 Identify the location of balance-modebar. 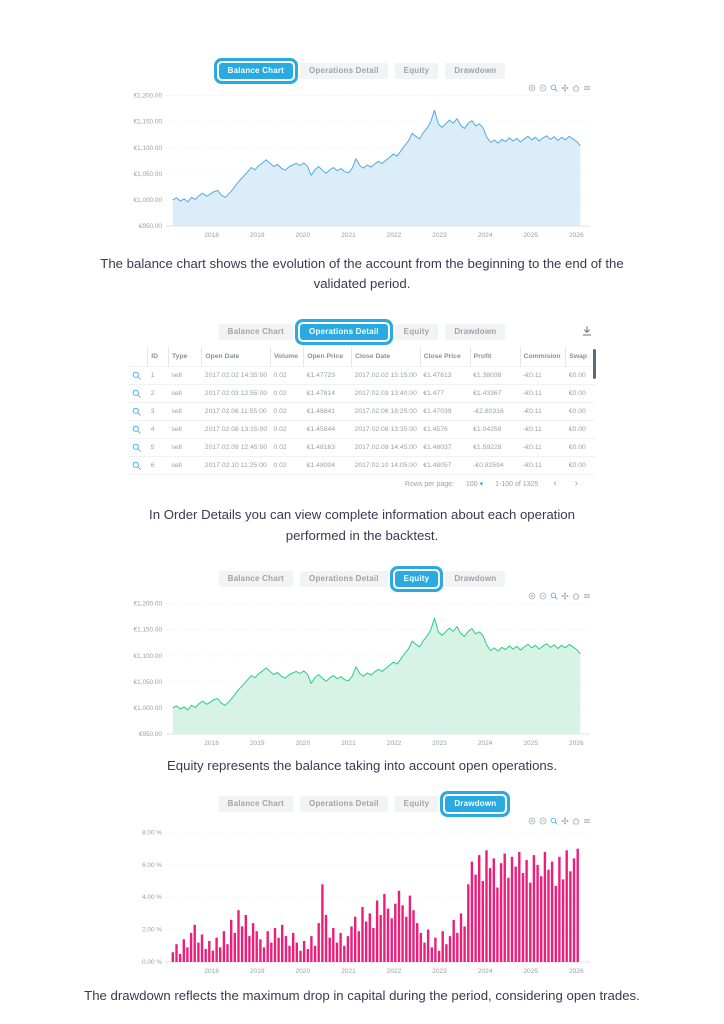
(559, 88).